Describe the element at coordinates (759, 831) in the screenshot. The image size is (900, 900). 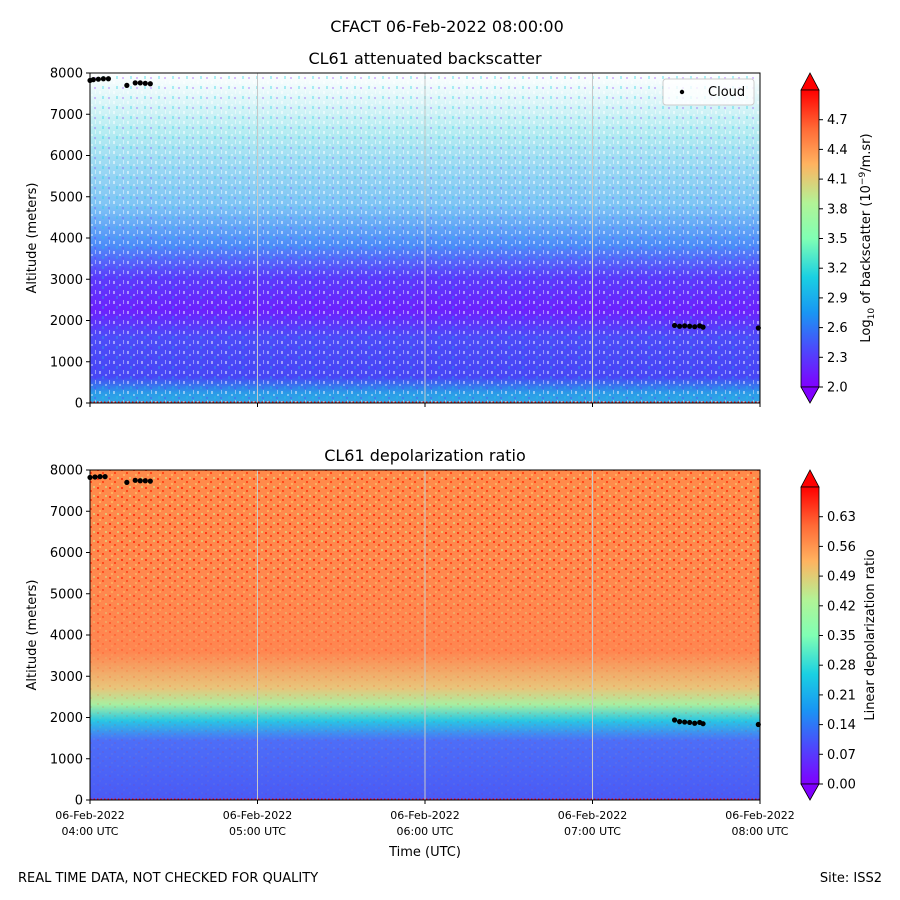
I see `xtick-time-label: 08:00 UTC` at that location.